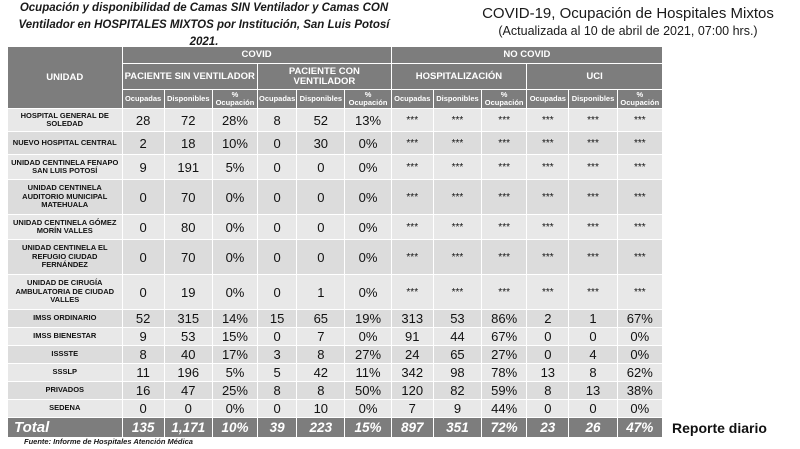 The height and width of the screenshot is (449, 800). I want to click on value-cell: 342, so click(412, 372).